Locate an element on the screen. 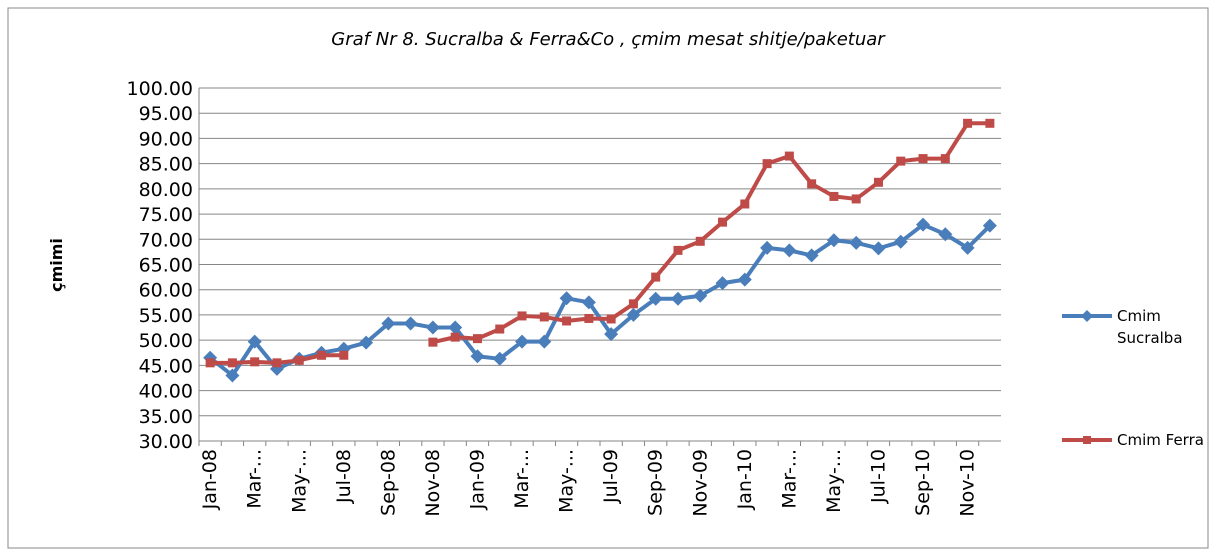 Image resolution: width=1216 pixels, height=557 pixels. y-tick-label: 60.00 is located at coordinates (166, 291).